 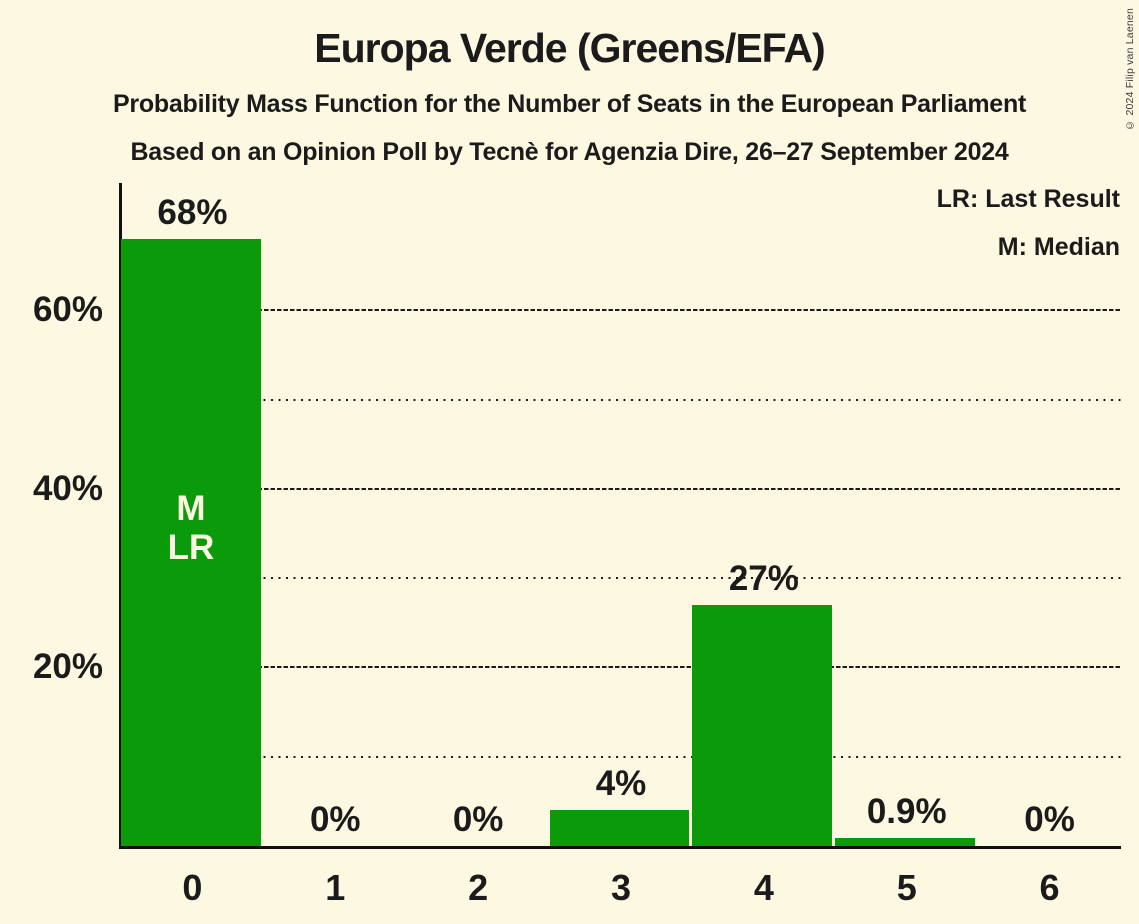 I want to click on x-axis-line, so click(x=620, y=847).